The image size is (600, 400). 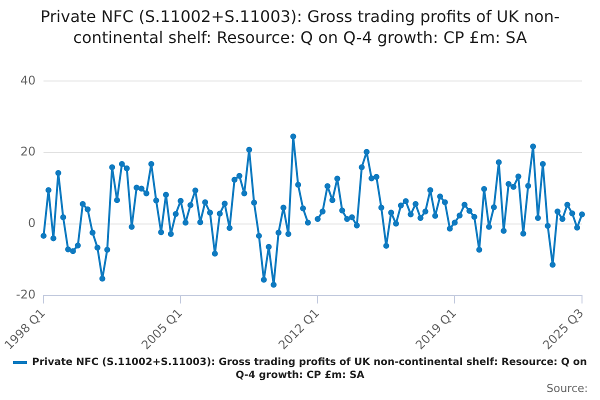 What do you see at coordinates (26, 295) in the screenshot?
I see `y-tick-label: -20` at bounding box center [26, 295].